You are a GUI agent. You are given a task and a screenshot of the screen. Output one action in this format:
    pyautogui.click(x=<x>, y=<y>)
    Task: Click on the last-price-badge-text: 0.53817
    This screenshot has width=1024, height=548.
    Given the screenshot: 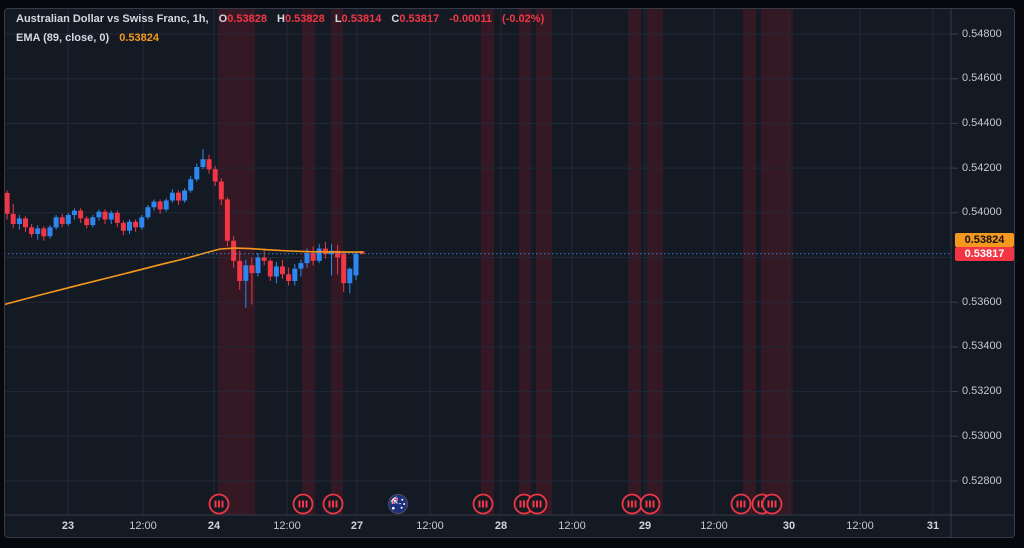 What is the action you would take?
    pyautogui.click(x=984, y=253)
    